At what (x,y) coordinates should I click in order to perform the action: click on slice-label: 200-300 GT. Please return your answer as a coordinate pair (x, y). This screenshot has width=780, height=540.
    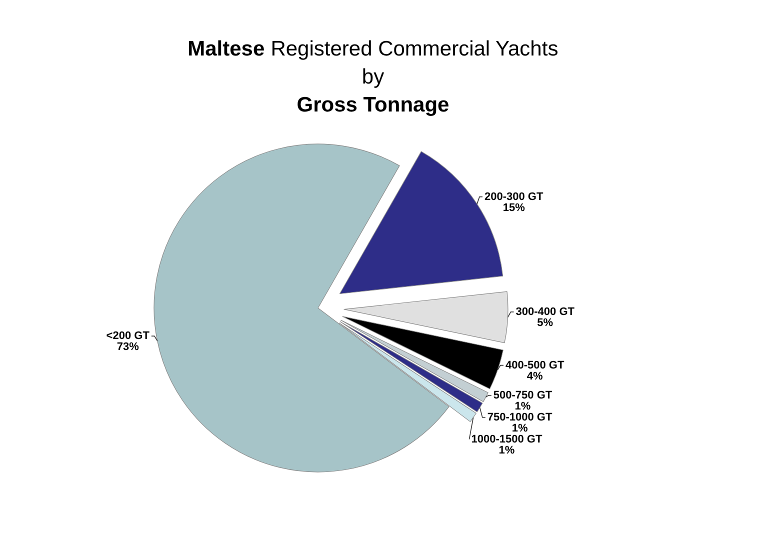
    Looking at the image, I should click on (514, 196).